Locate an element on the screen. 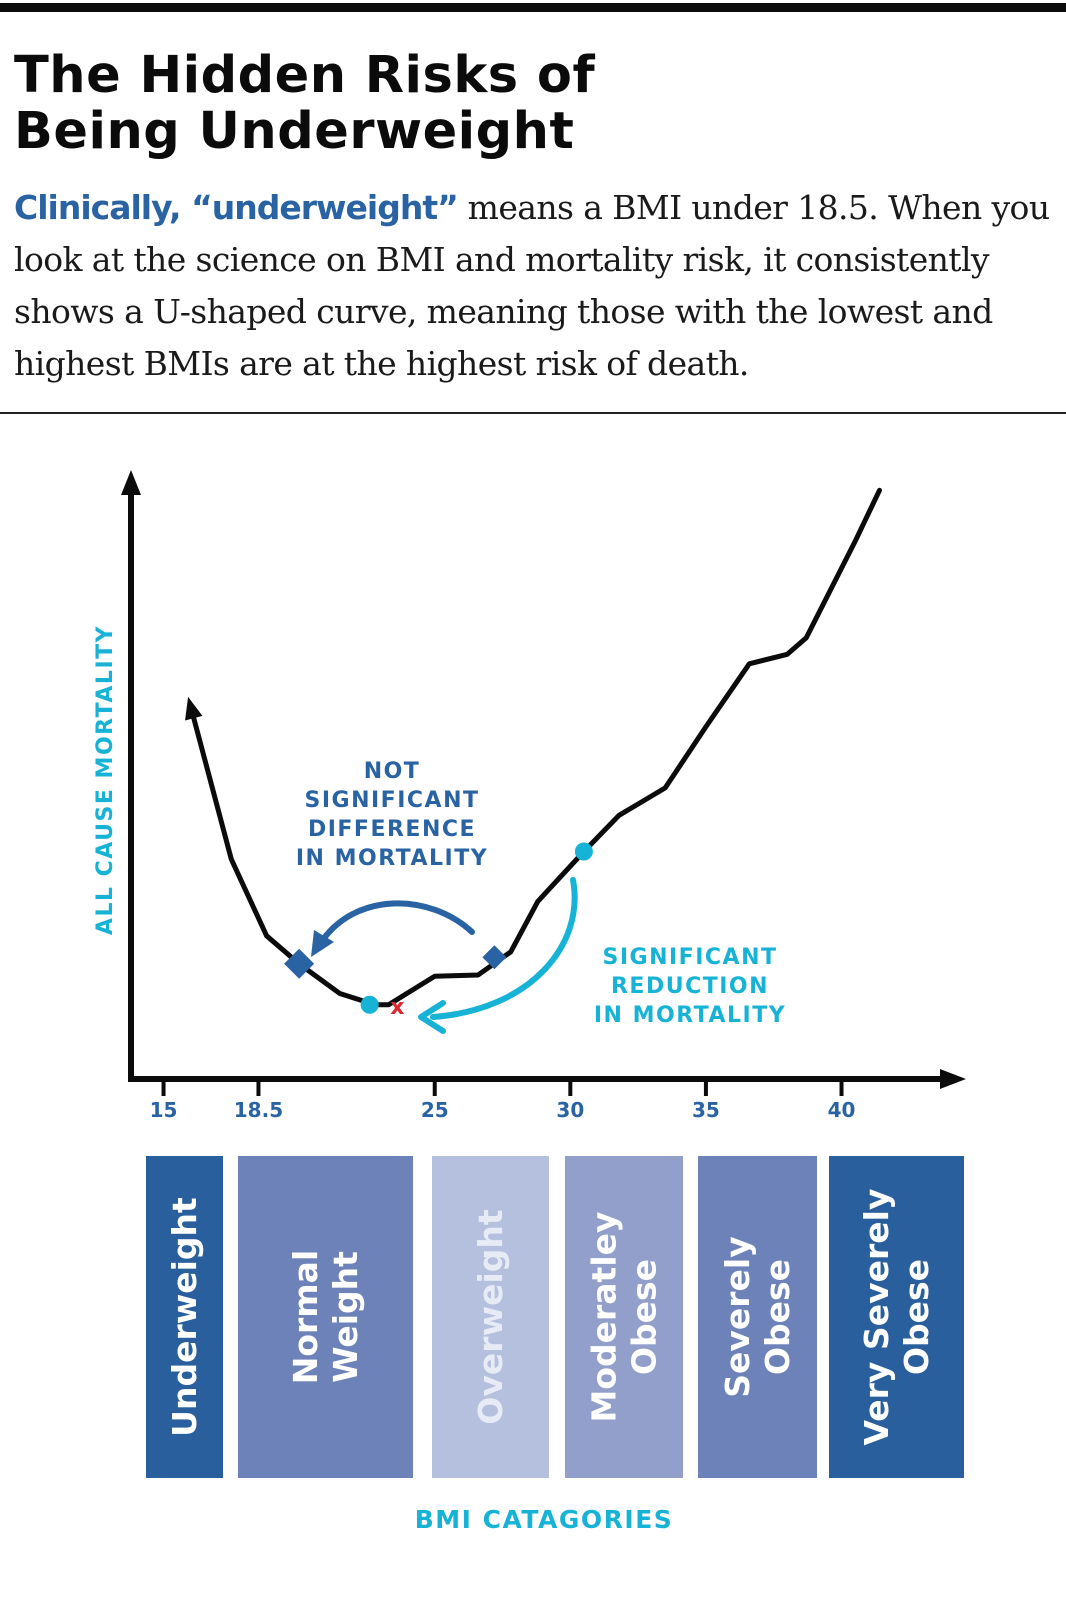 Image resolution: width=1066 pixels, height=1600 pixels. x-axis-arrowhead is located at coordinates (953, 1079).